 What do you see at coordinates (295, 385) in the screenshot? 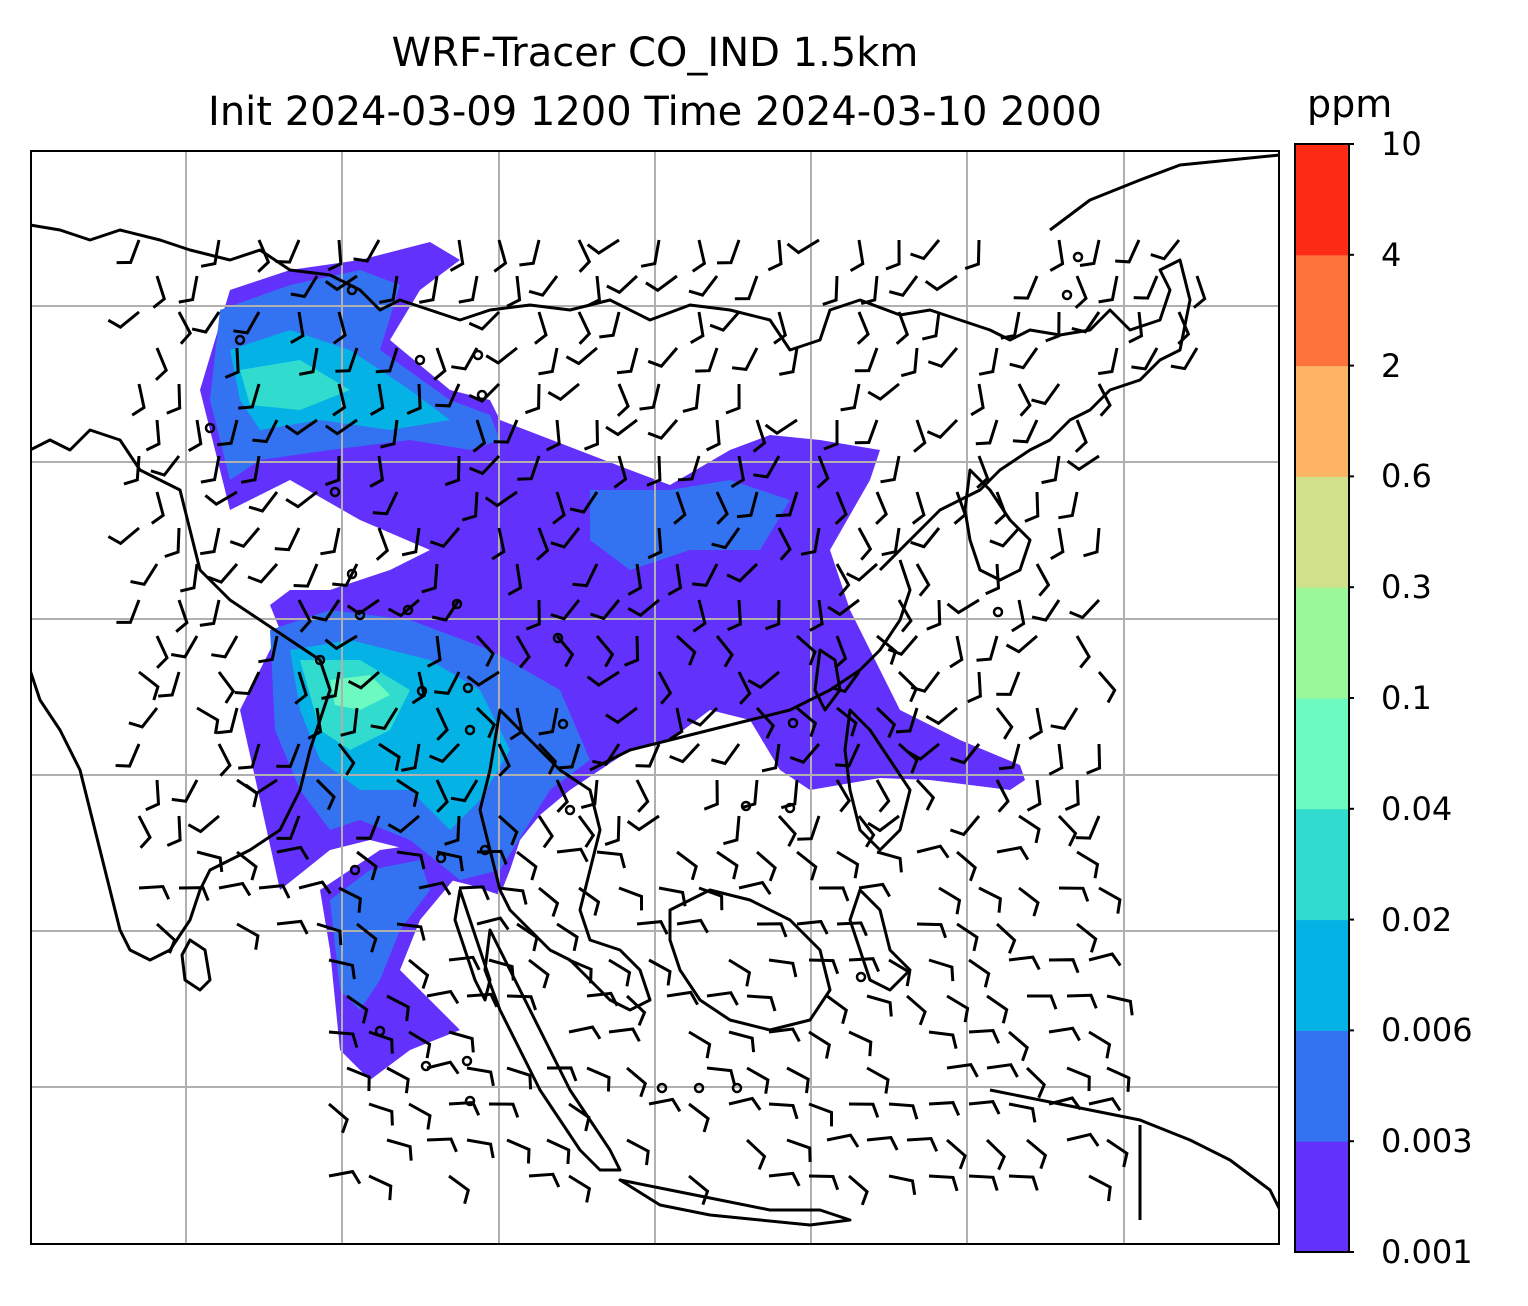
I see `plume-north-peak` at bounding box center [295, 385].